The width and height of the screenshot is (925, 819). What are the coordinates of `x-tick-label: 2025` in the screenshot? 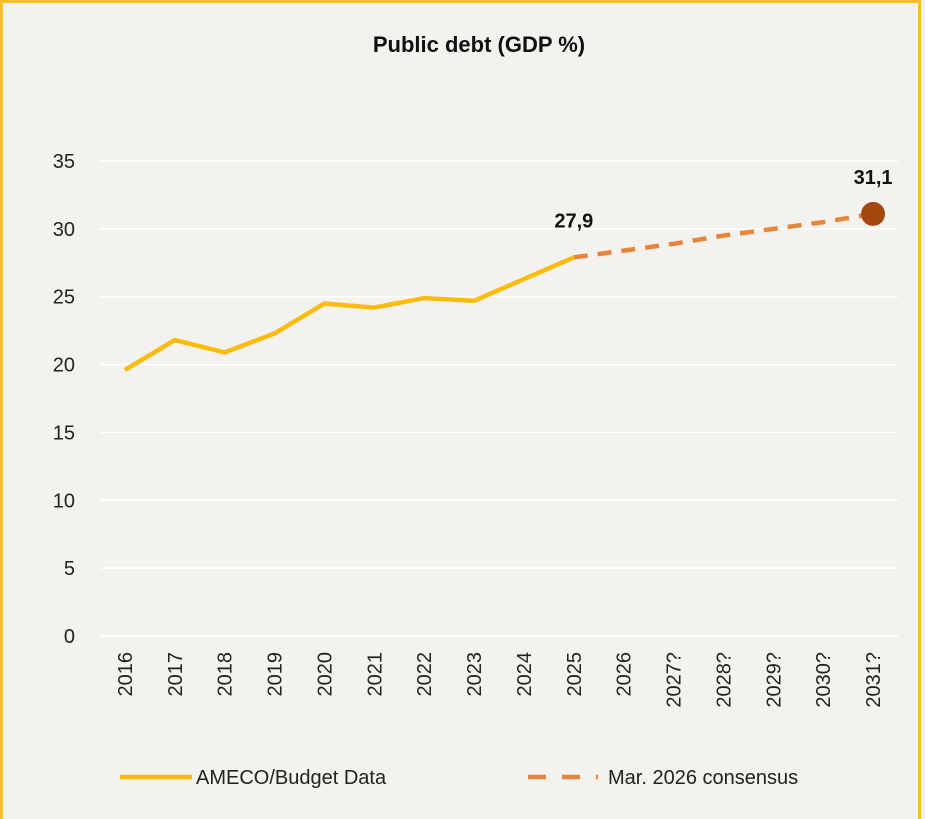 It's located at (575, 674).